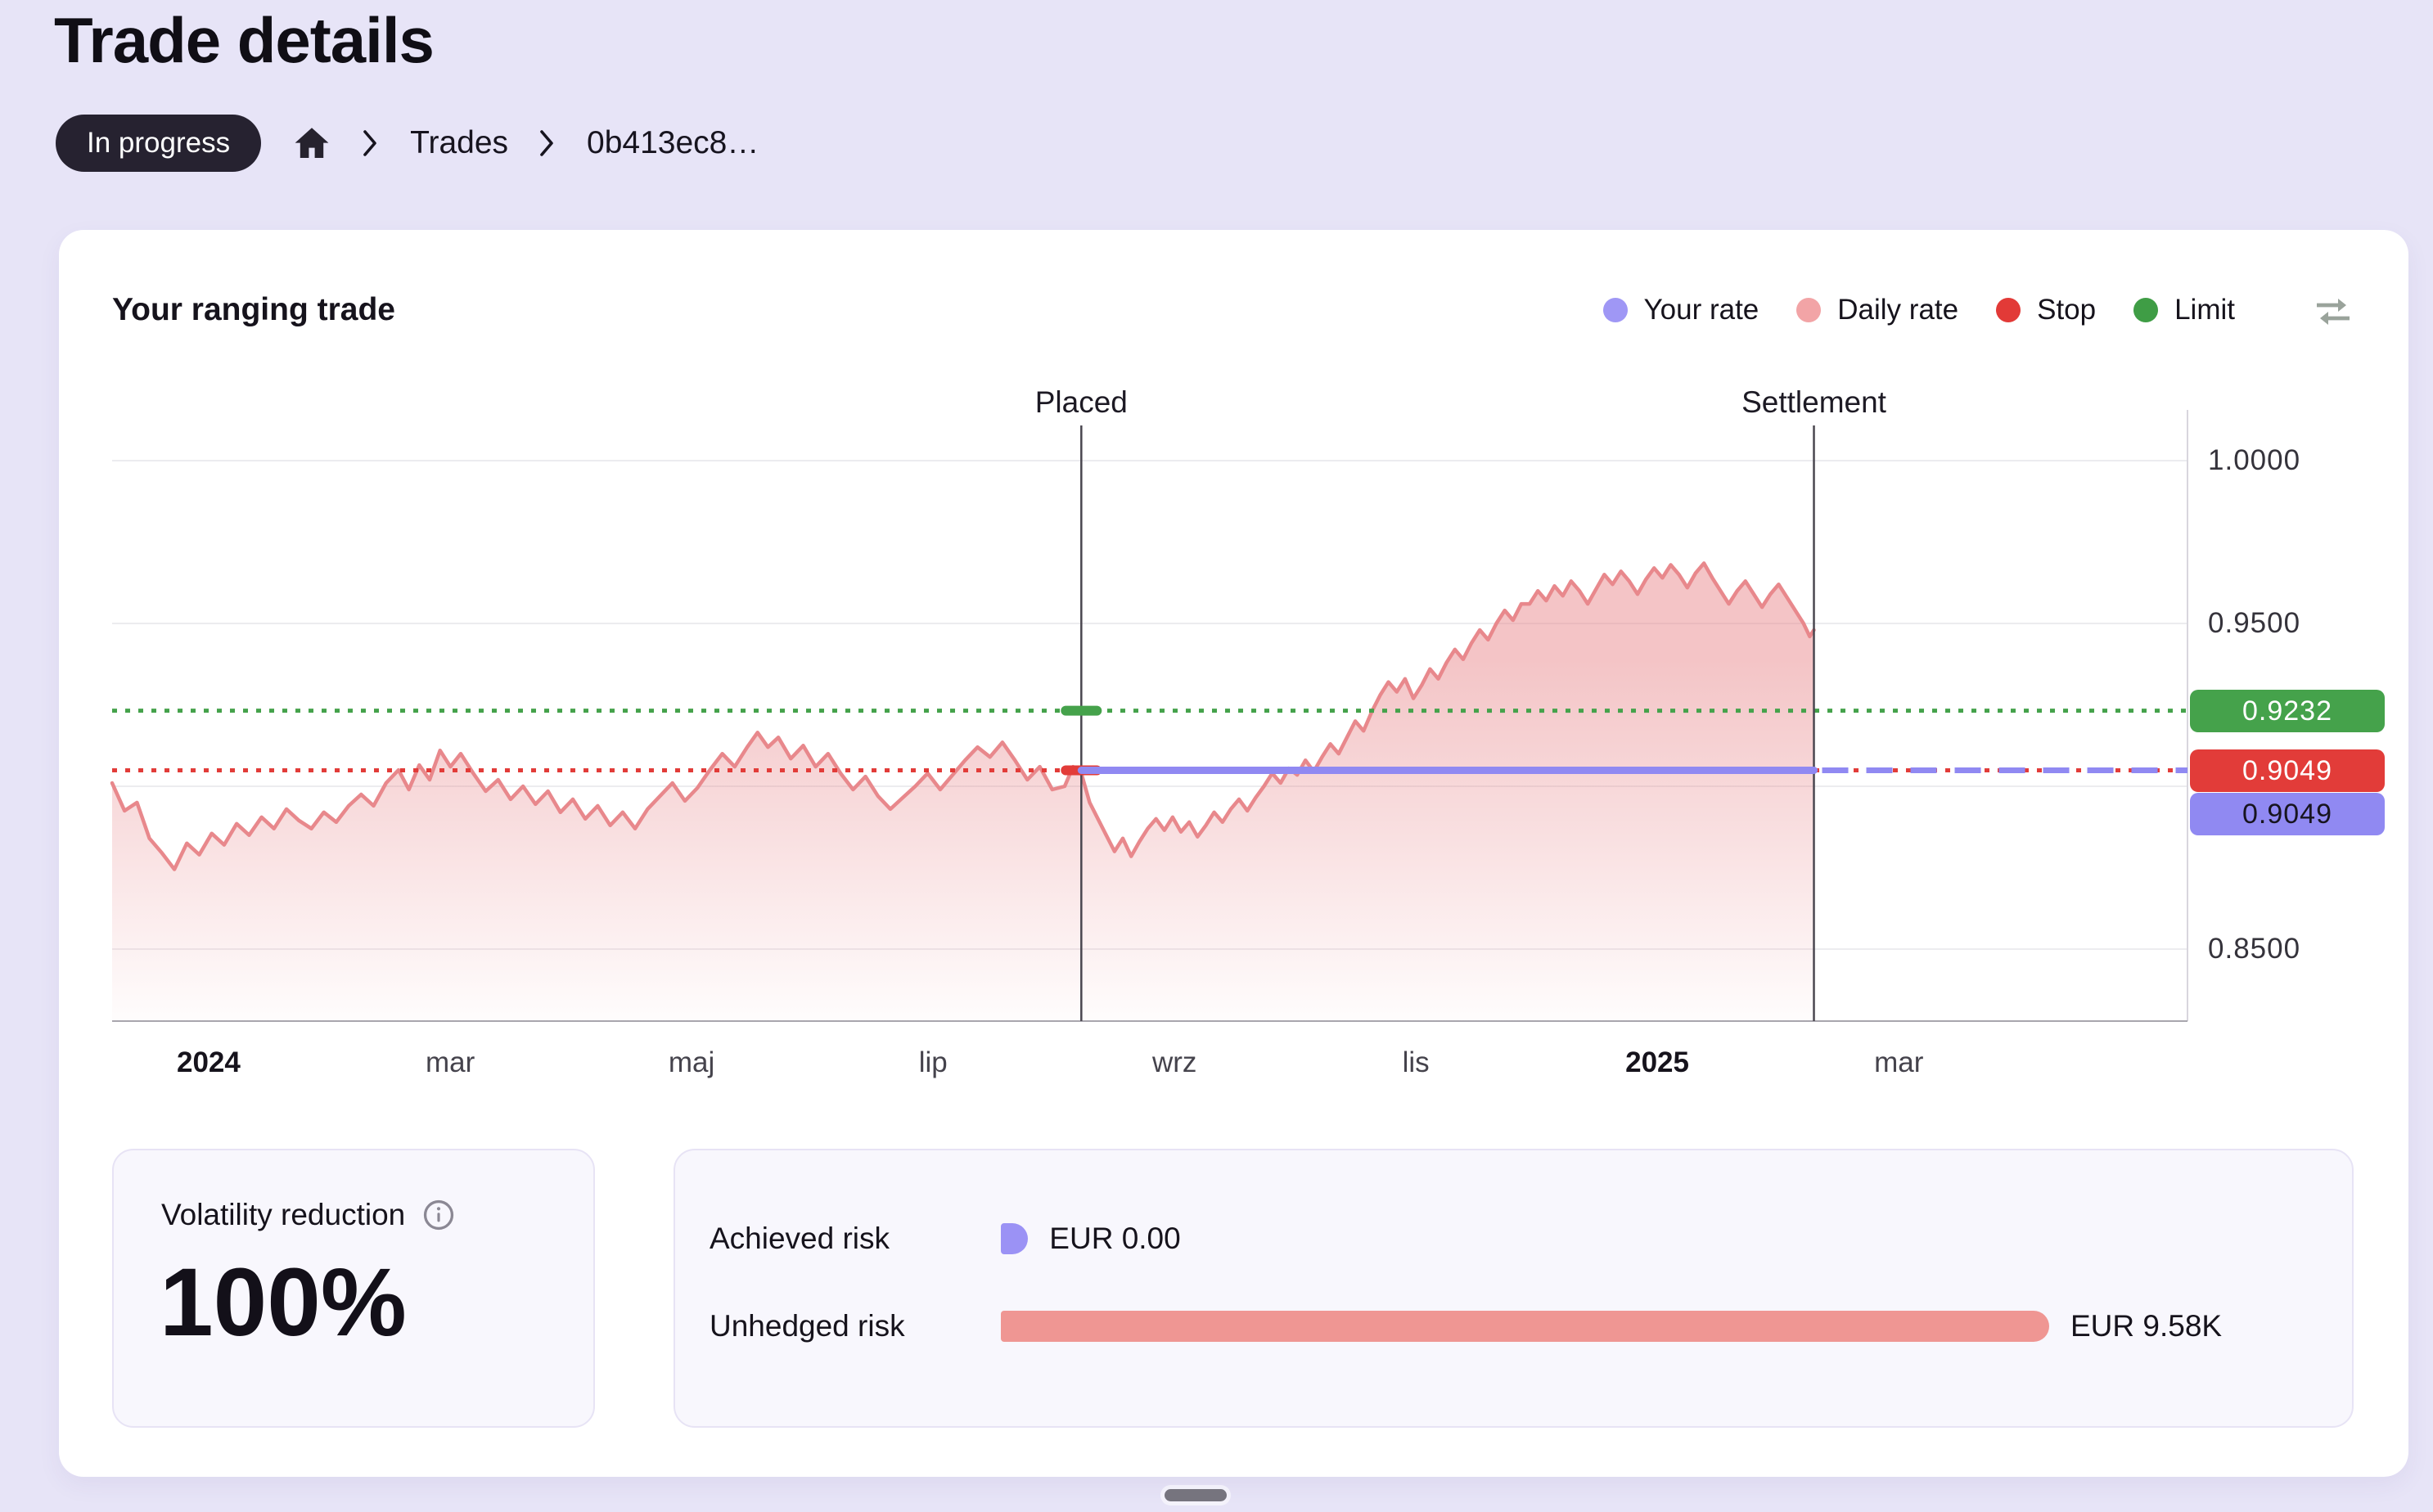  I want to click on your-rate-dot-icon, so click(1615, 310).